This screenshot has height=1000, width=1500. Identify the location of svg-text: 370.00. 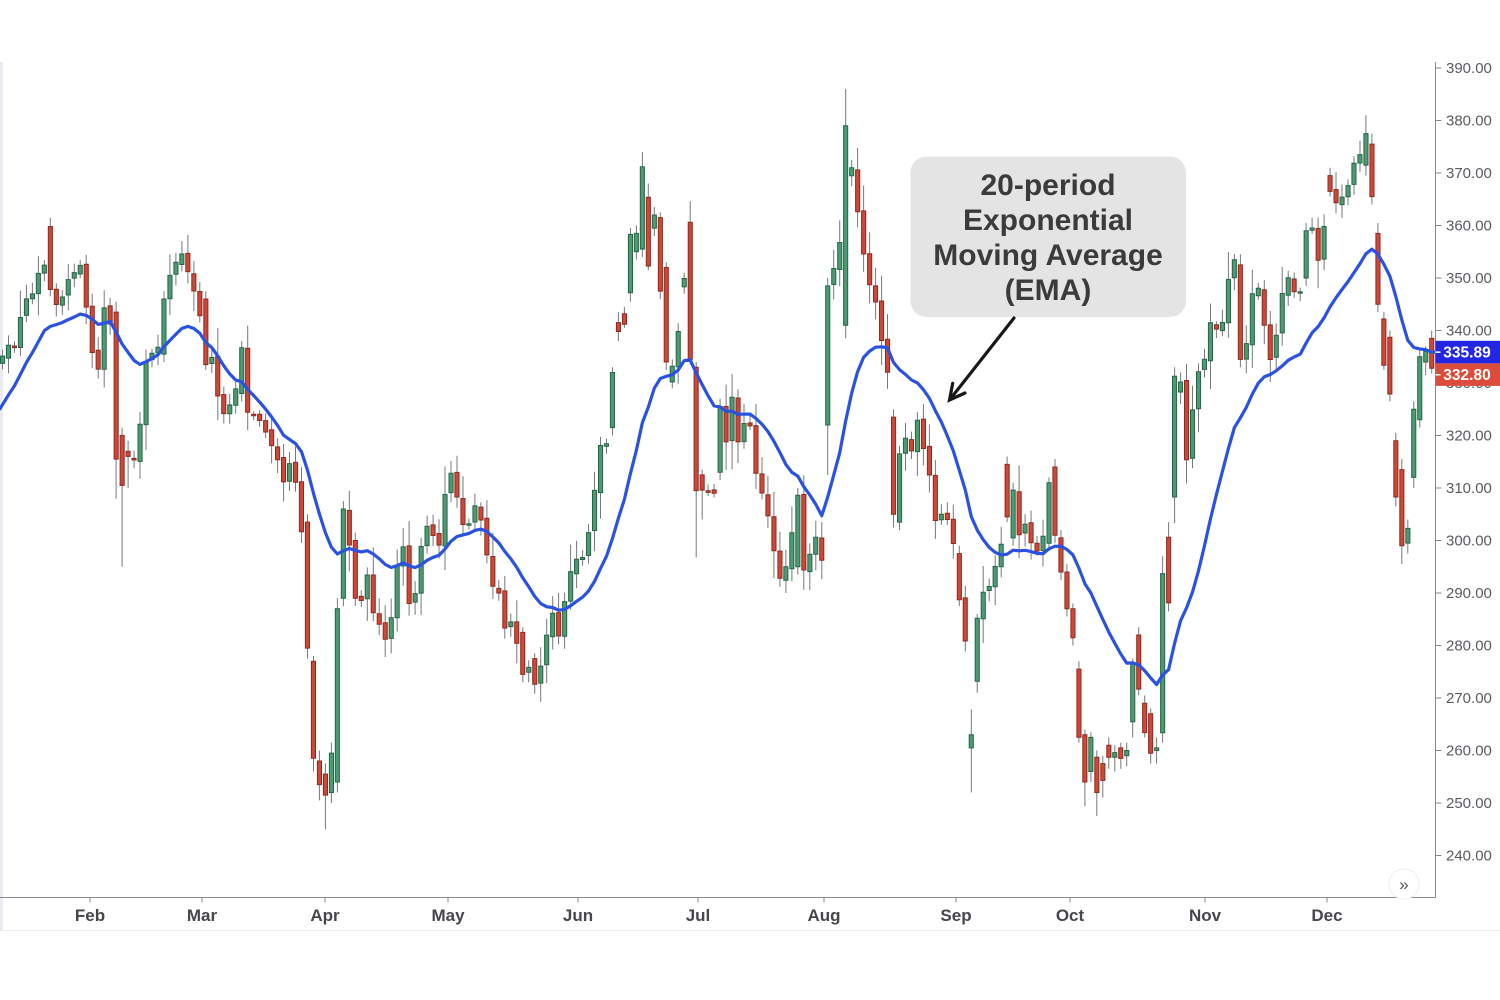
(1469, 173).